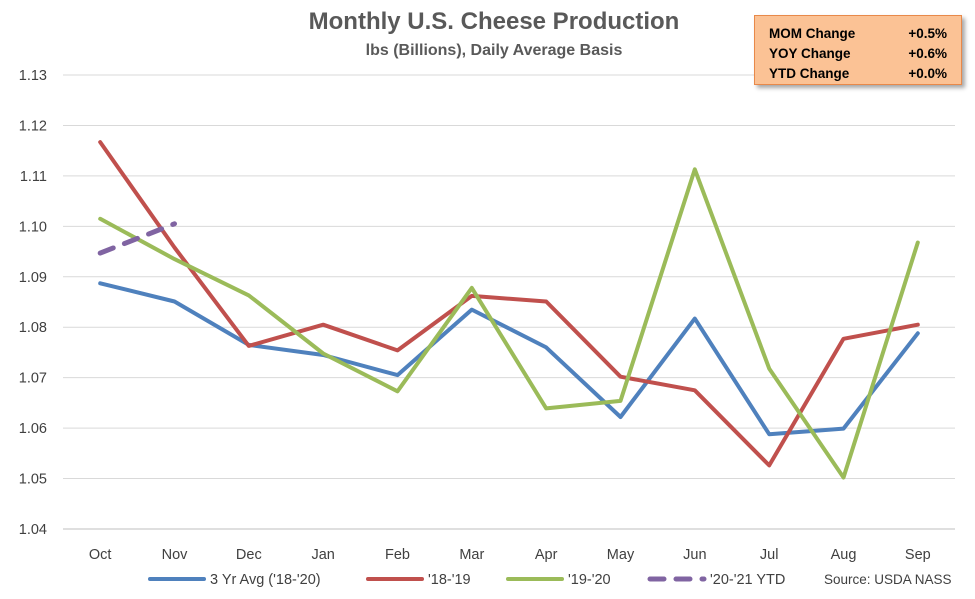 This screenshot has height=599, width=975. Describe the element at coordinates (927, 33) in the screenshot. I see `stat-value: +0.5%` at that location.